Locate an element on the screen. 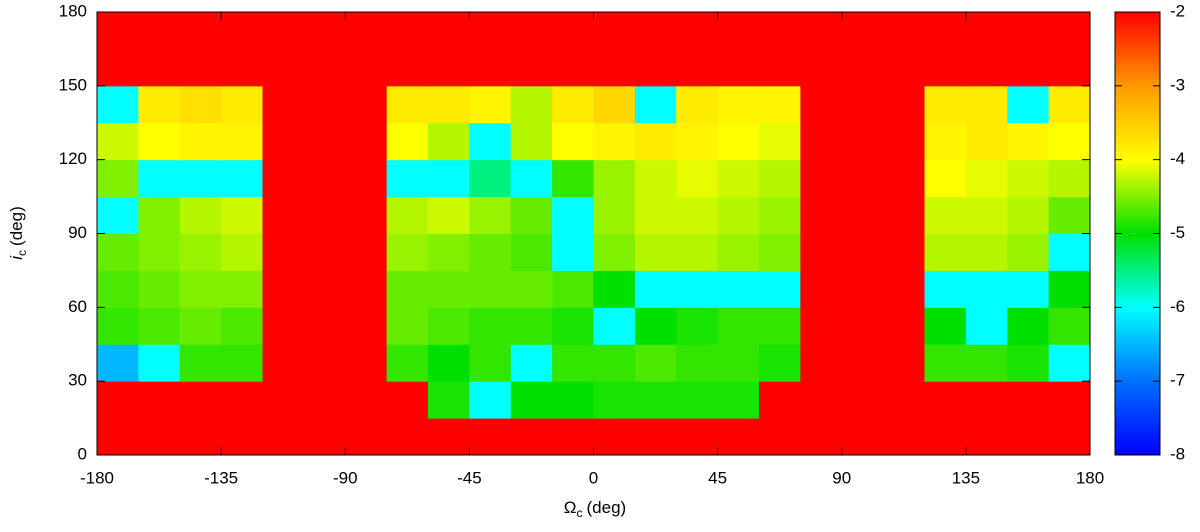 The image size is (1200, 532). y-tick-label: 90 is located at coordinates (77, 232).